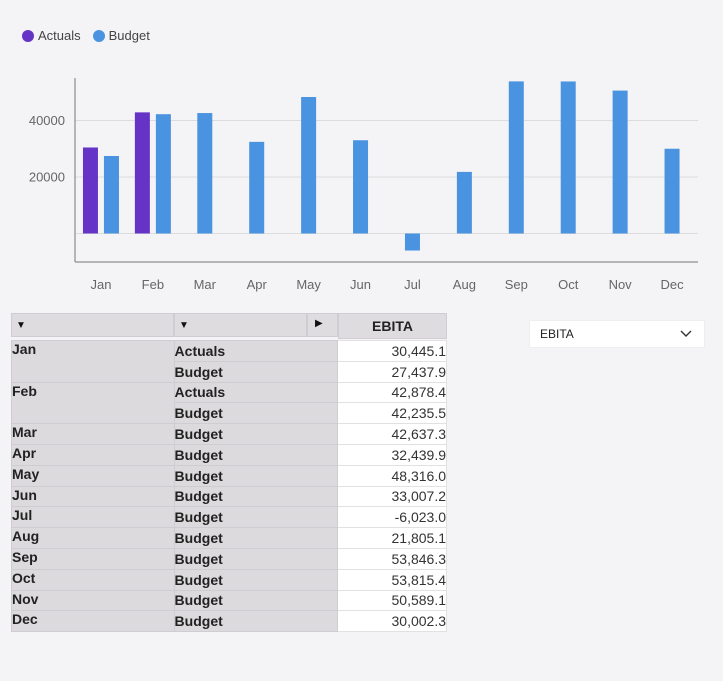 This screenshot has height=681, width=723. I want to click on x-tick-label: May, so click(308, 284).